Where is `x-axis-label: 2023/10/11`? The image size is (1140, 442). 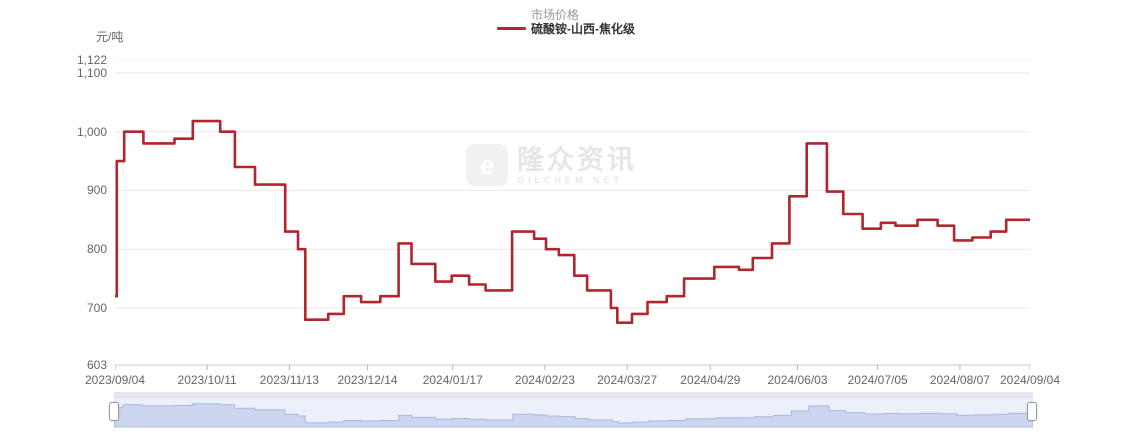
x-axis-label: 2023/10/11 is located at coordinates (207, 380).